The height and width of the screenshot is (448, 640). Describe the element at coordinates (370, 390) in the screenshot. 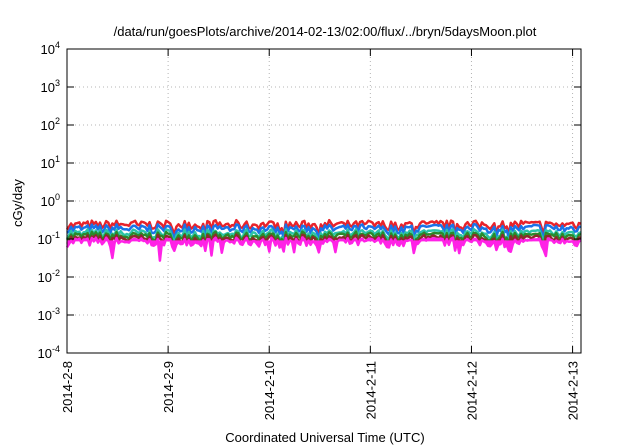

I see `x-tick-label: 2014-2-11` at that location.